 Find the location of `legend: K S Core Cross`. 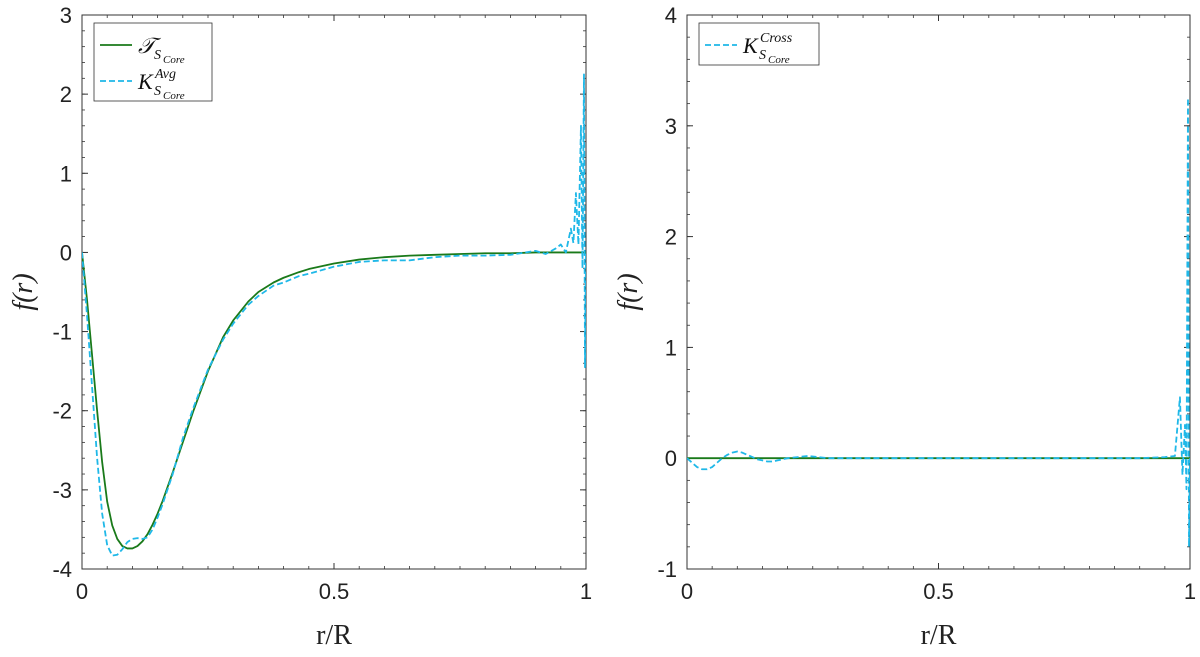

legend: K S Core Cross is located at coordinates (759, 44).